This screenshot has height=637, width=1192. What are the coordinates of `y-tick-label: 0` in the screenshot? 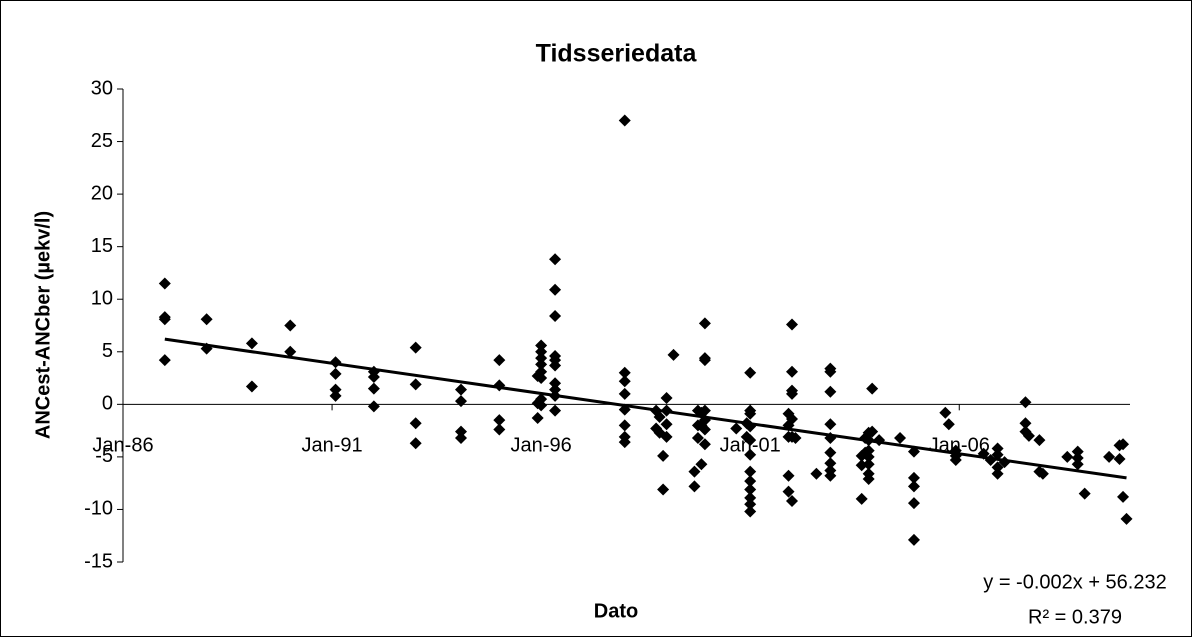 It's located at (107, 404).